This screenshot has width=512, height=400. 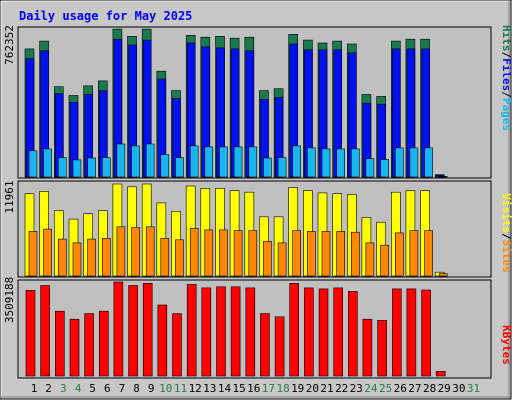 I want to click on x-tick-label-day-31: 31, so click(x=473, y=388).